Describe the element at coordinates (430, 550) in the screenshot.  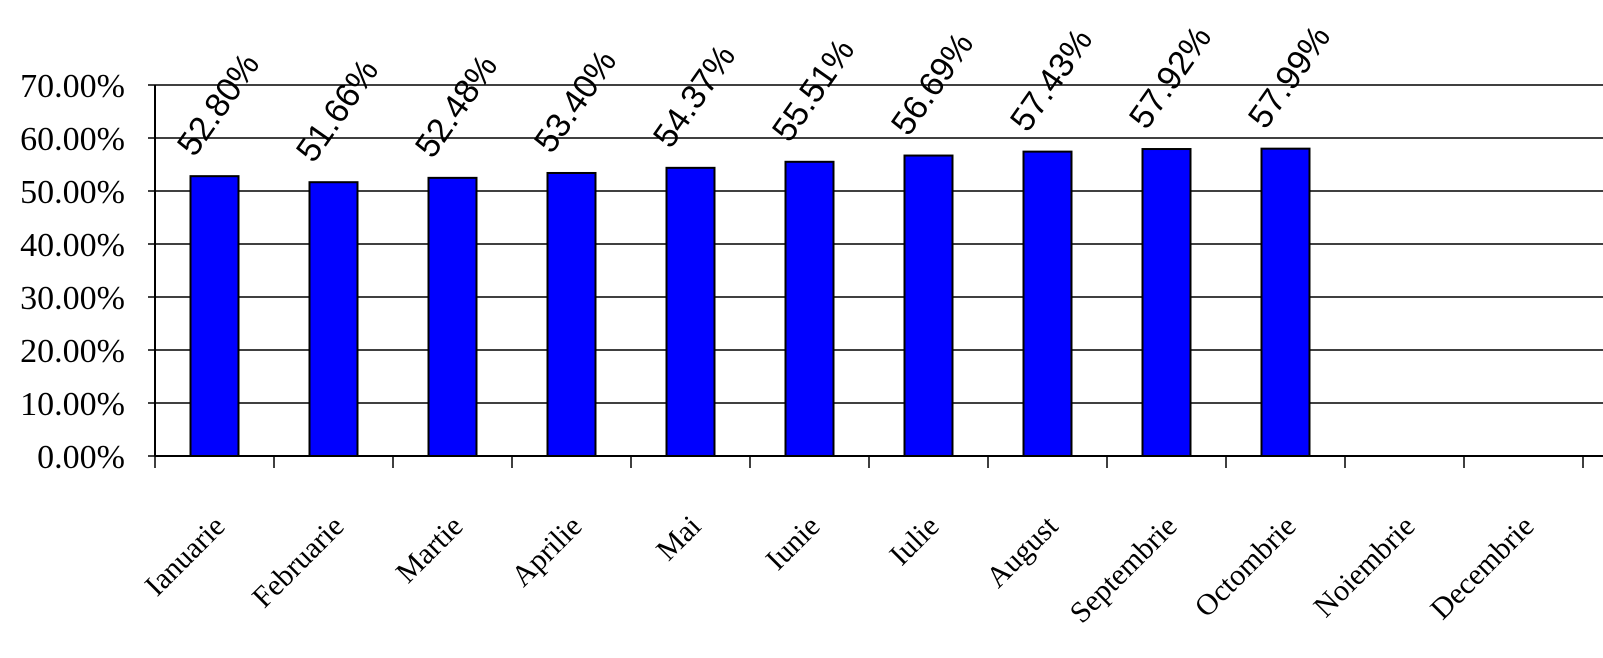
I see `x-tick-label: Martie` at that location.